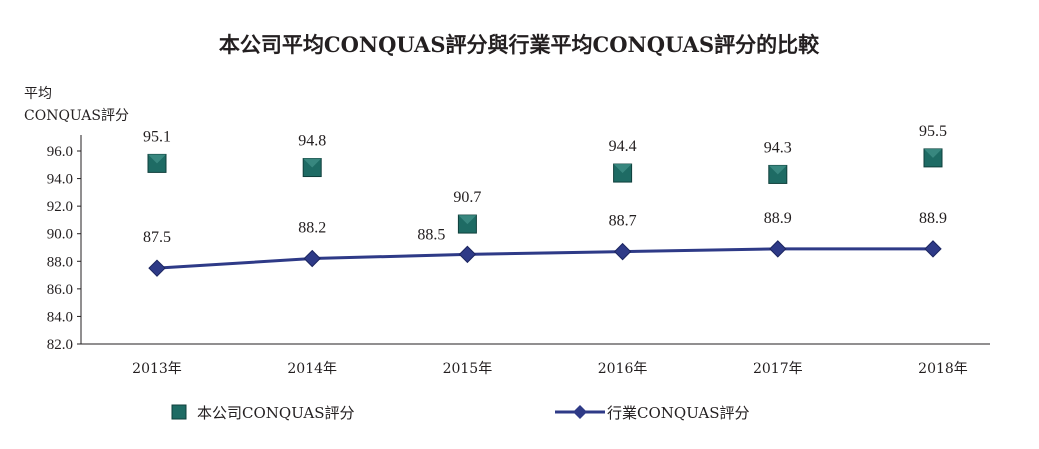 The width and height of the screenshot is (1039, 449). I want to click on x-tick-label: 2016年, so click(623, 369).